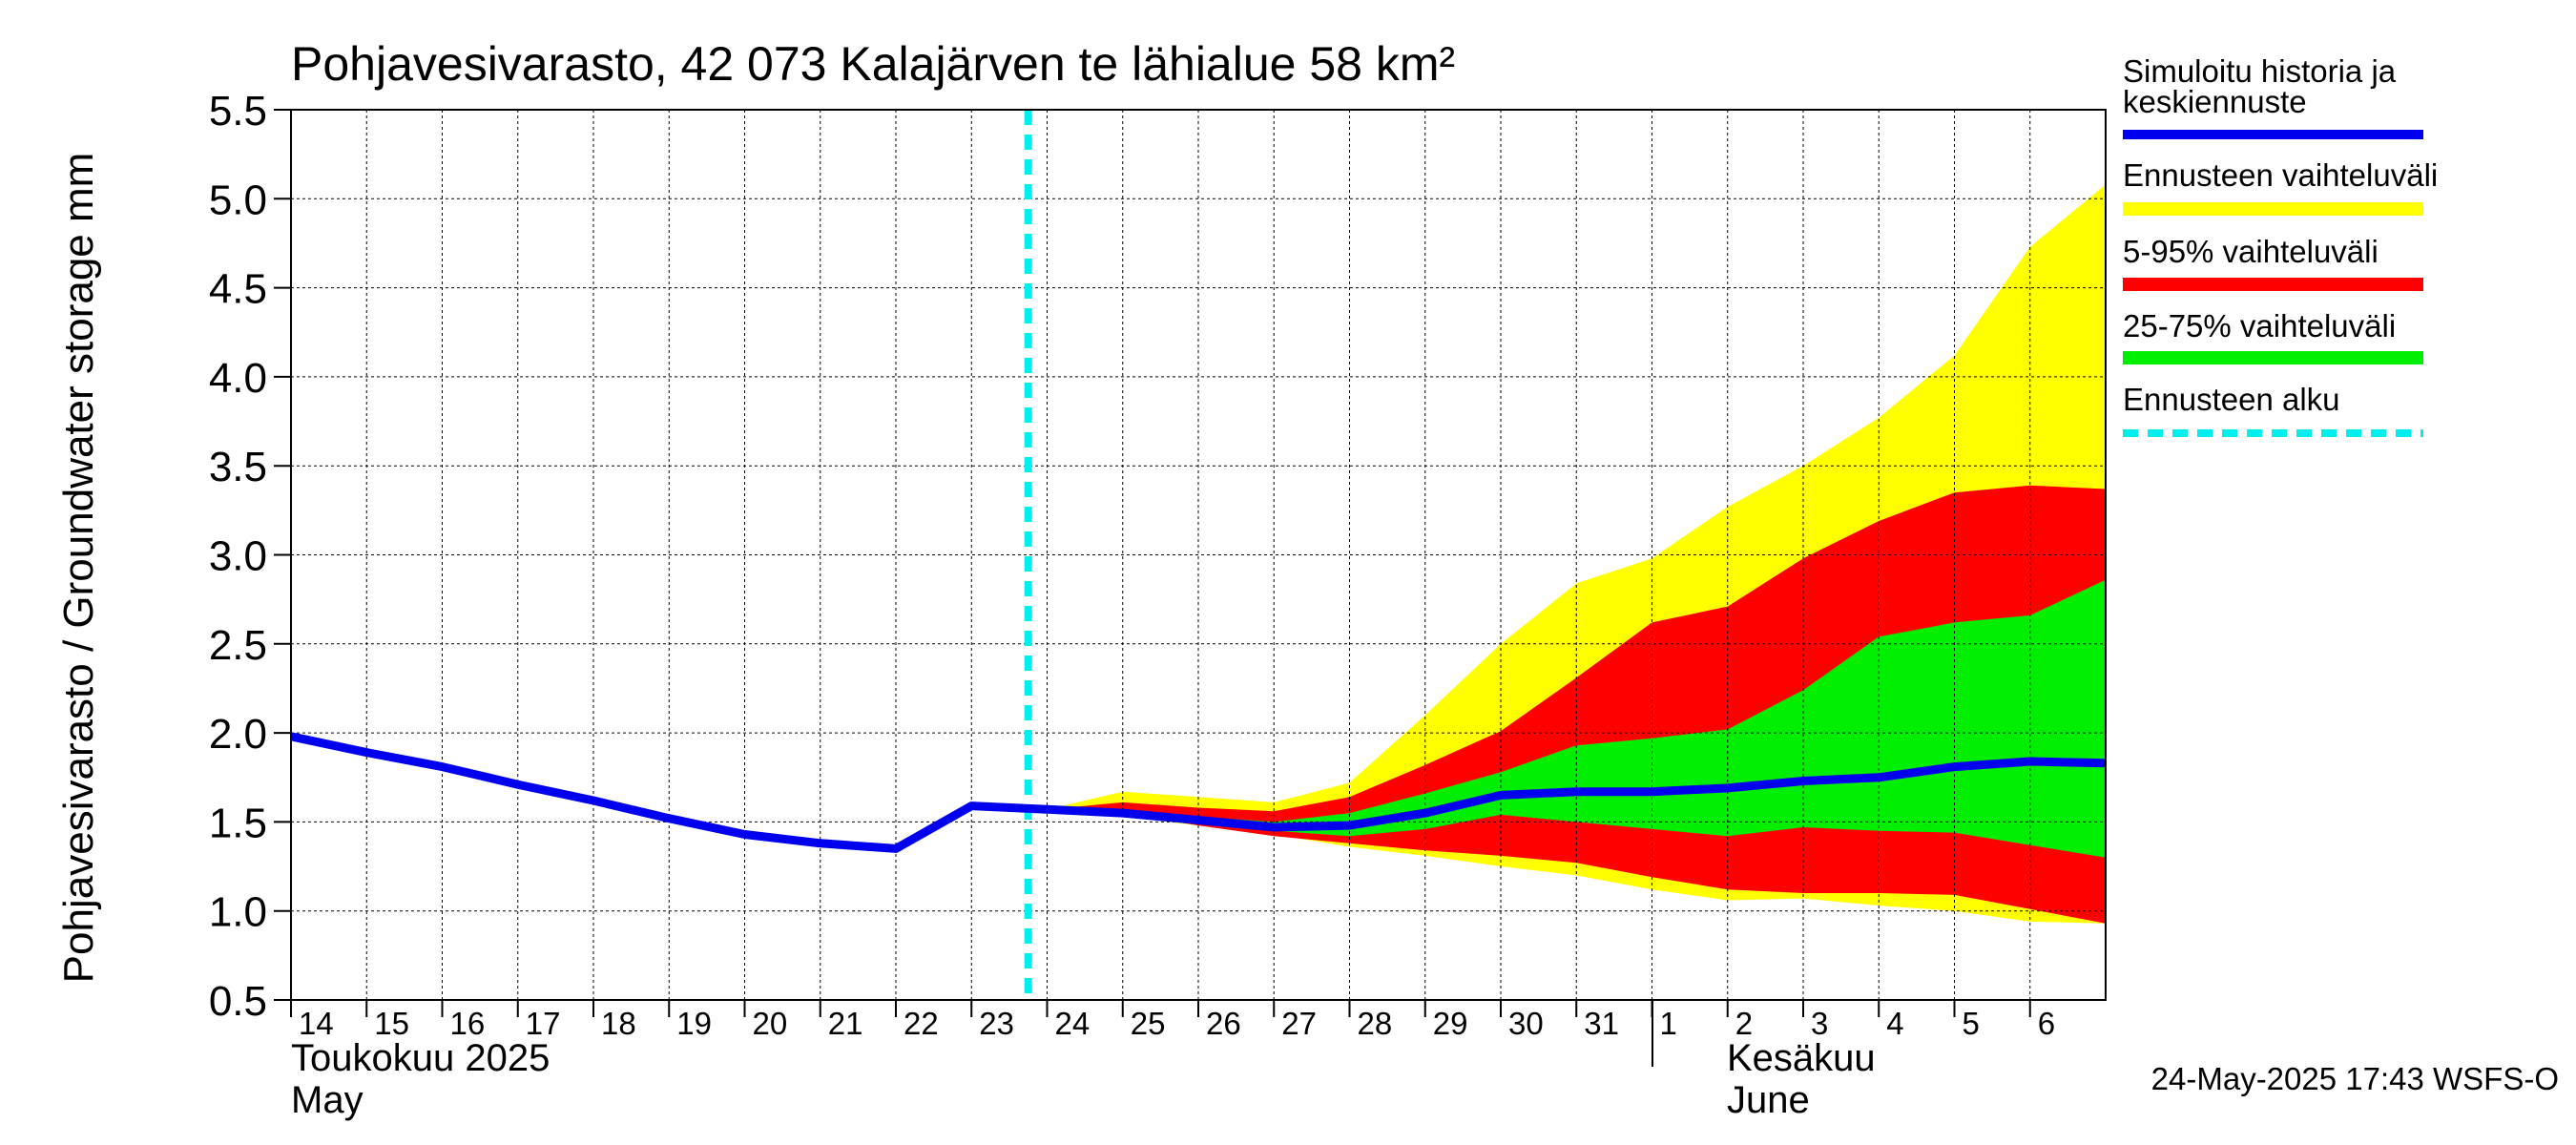  Describe the element at coordinates (238, 378) in the screenshot. I see `y-tick-label: 4.0` at that location.